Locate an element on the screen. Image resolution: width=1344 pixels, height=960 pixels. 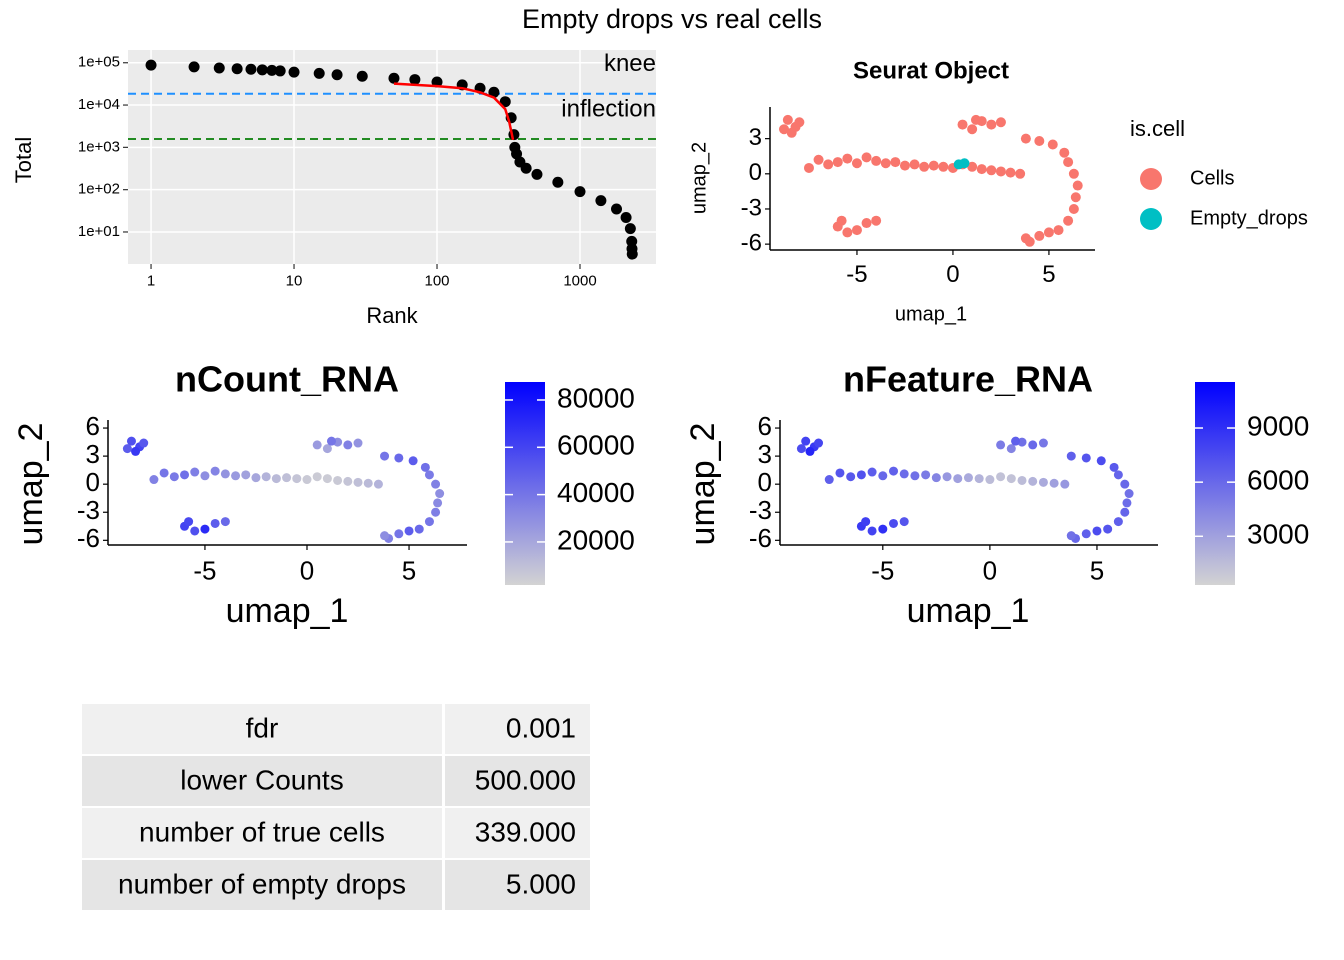
x-tick-label: 100 is located at coordinates (437, 280).